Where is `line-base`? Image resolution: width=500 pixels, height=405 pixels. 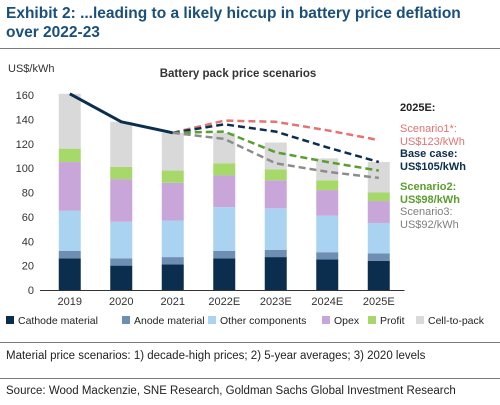 line-base is located at coordinates (276, 143).